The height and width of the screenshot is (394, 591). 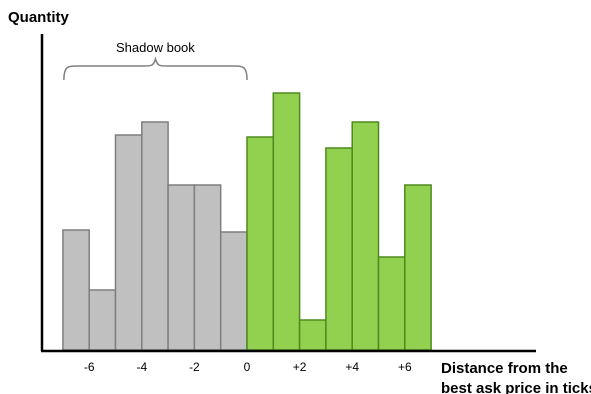 I want to click on x-tick-label: +6, so click(x=405, y=367).